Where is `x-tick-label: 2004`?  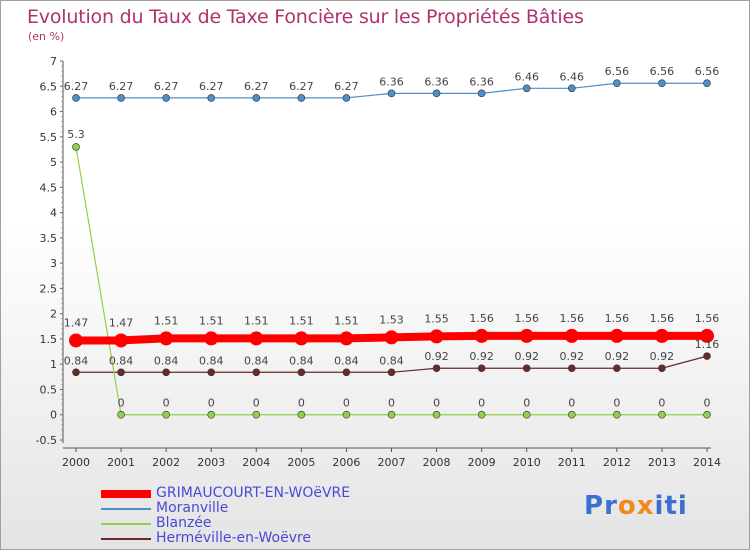
x-tick-label: 2004 is located at coordinates (256, 462).